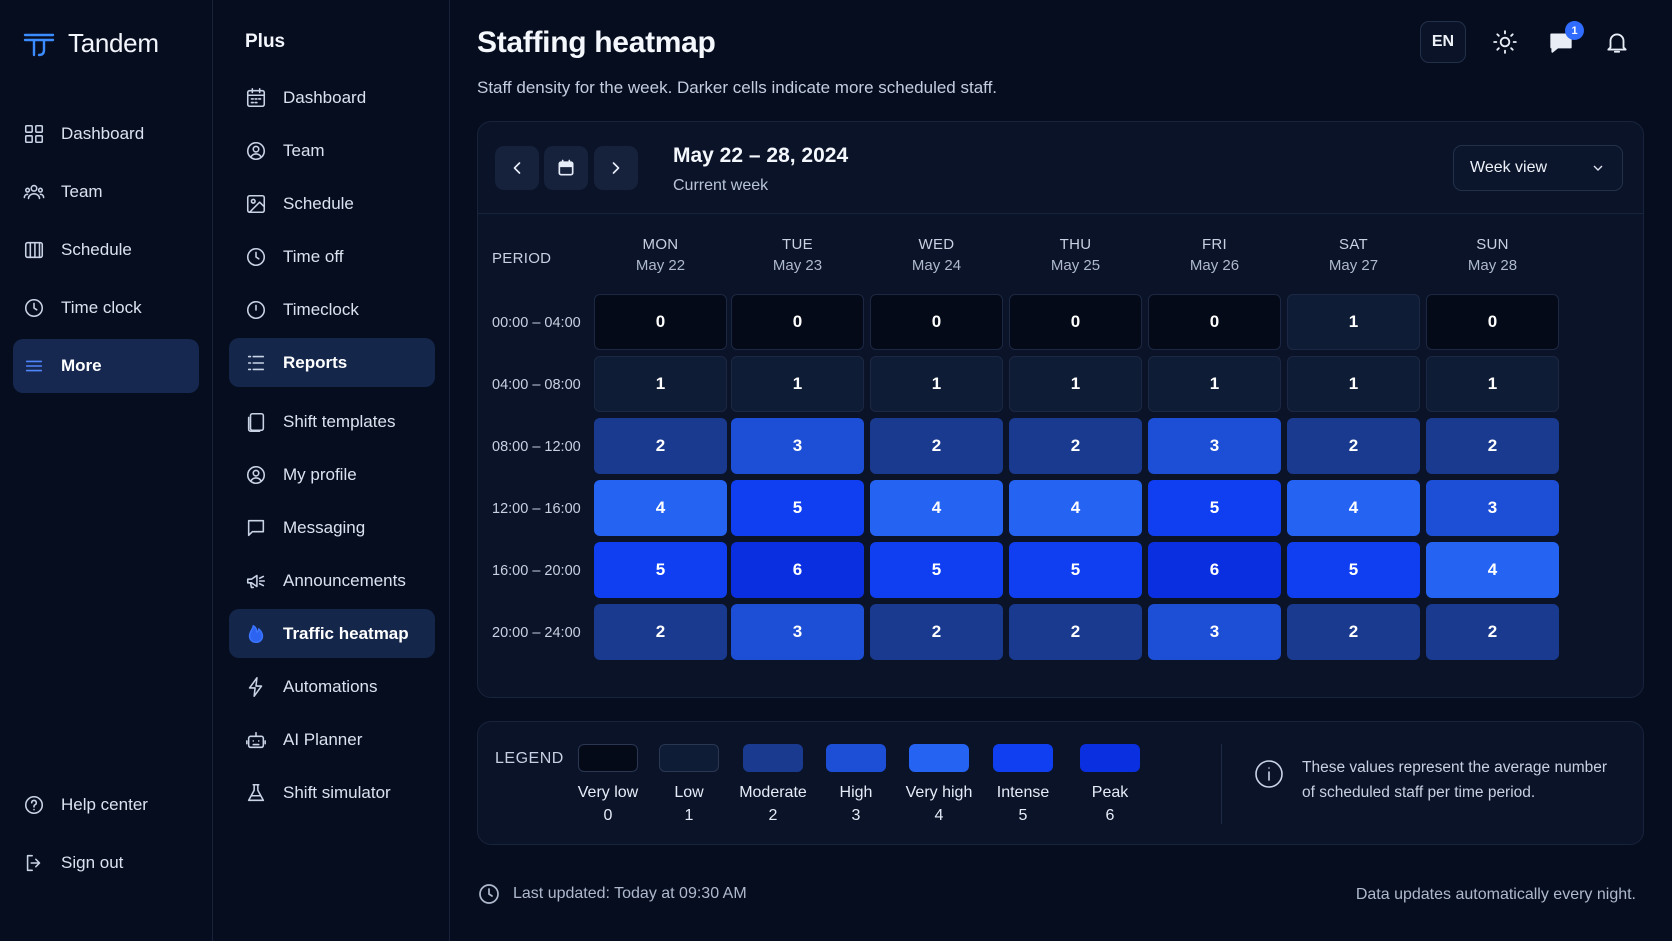 This screenshot has width=1672, height=941. What do you see at coordinates (1075, 255) in the screenshot?
I see `day-header-thu: THU May 25` at bounding box center [1075, 255].